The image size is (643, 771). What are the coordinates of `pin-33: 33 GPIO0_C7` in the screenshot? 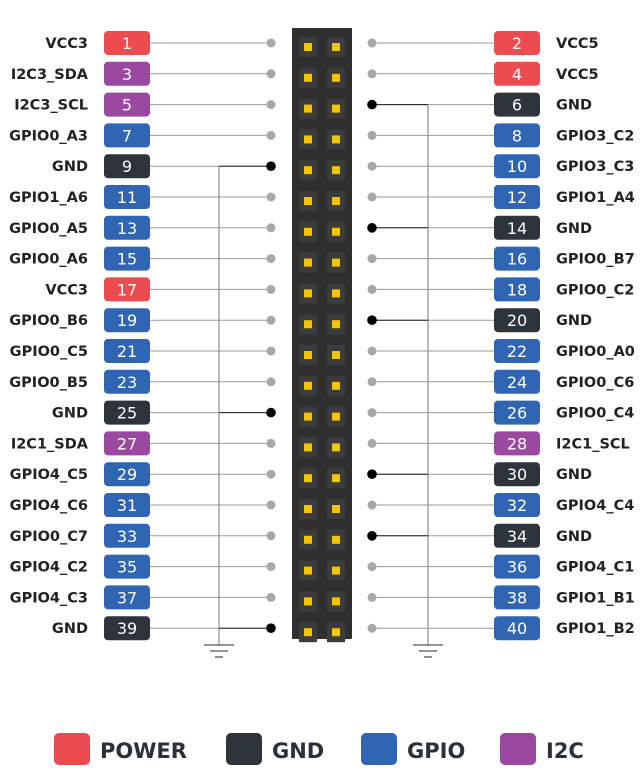 It's located at (80, 535).